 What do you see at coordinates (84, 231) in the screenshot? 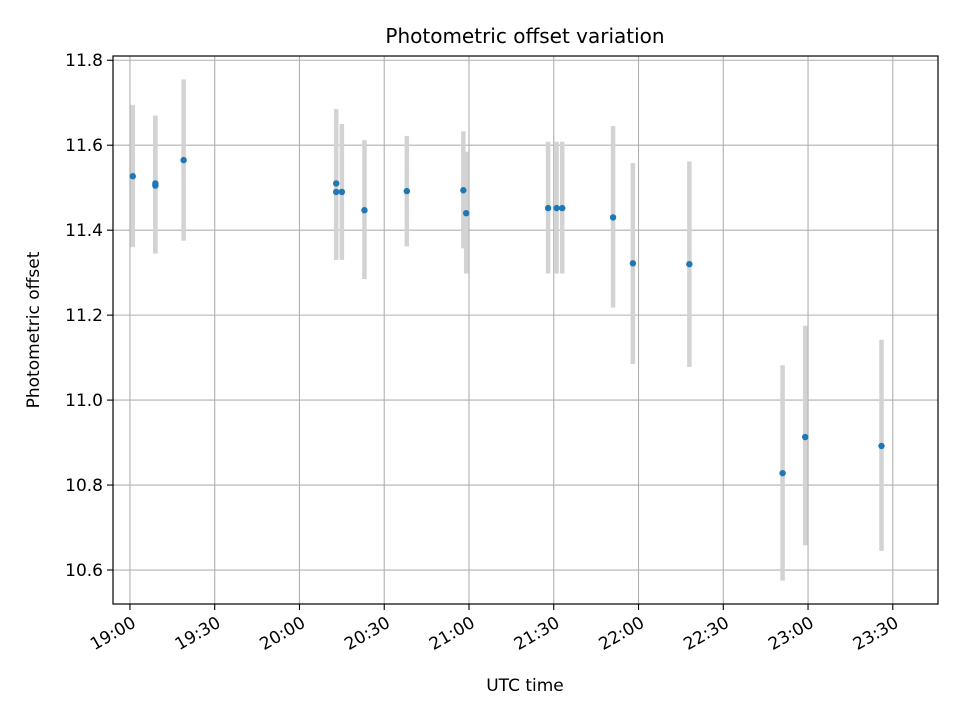
I see `y-tick-label: 11.4` at bounding box center [84, 231].